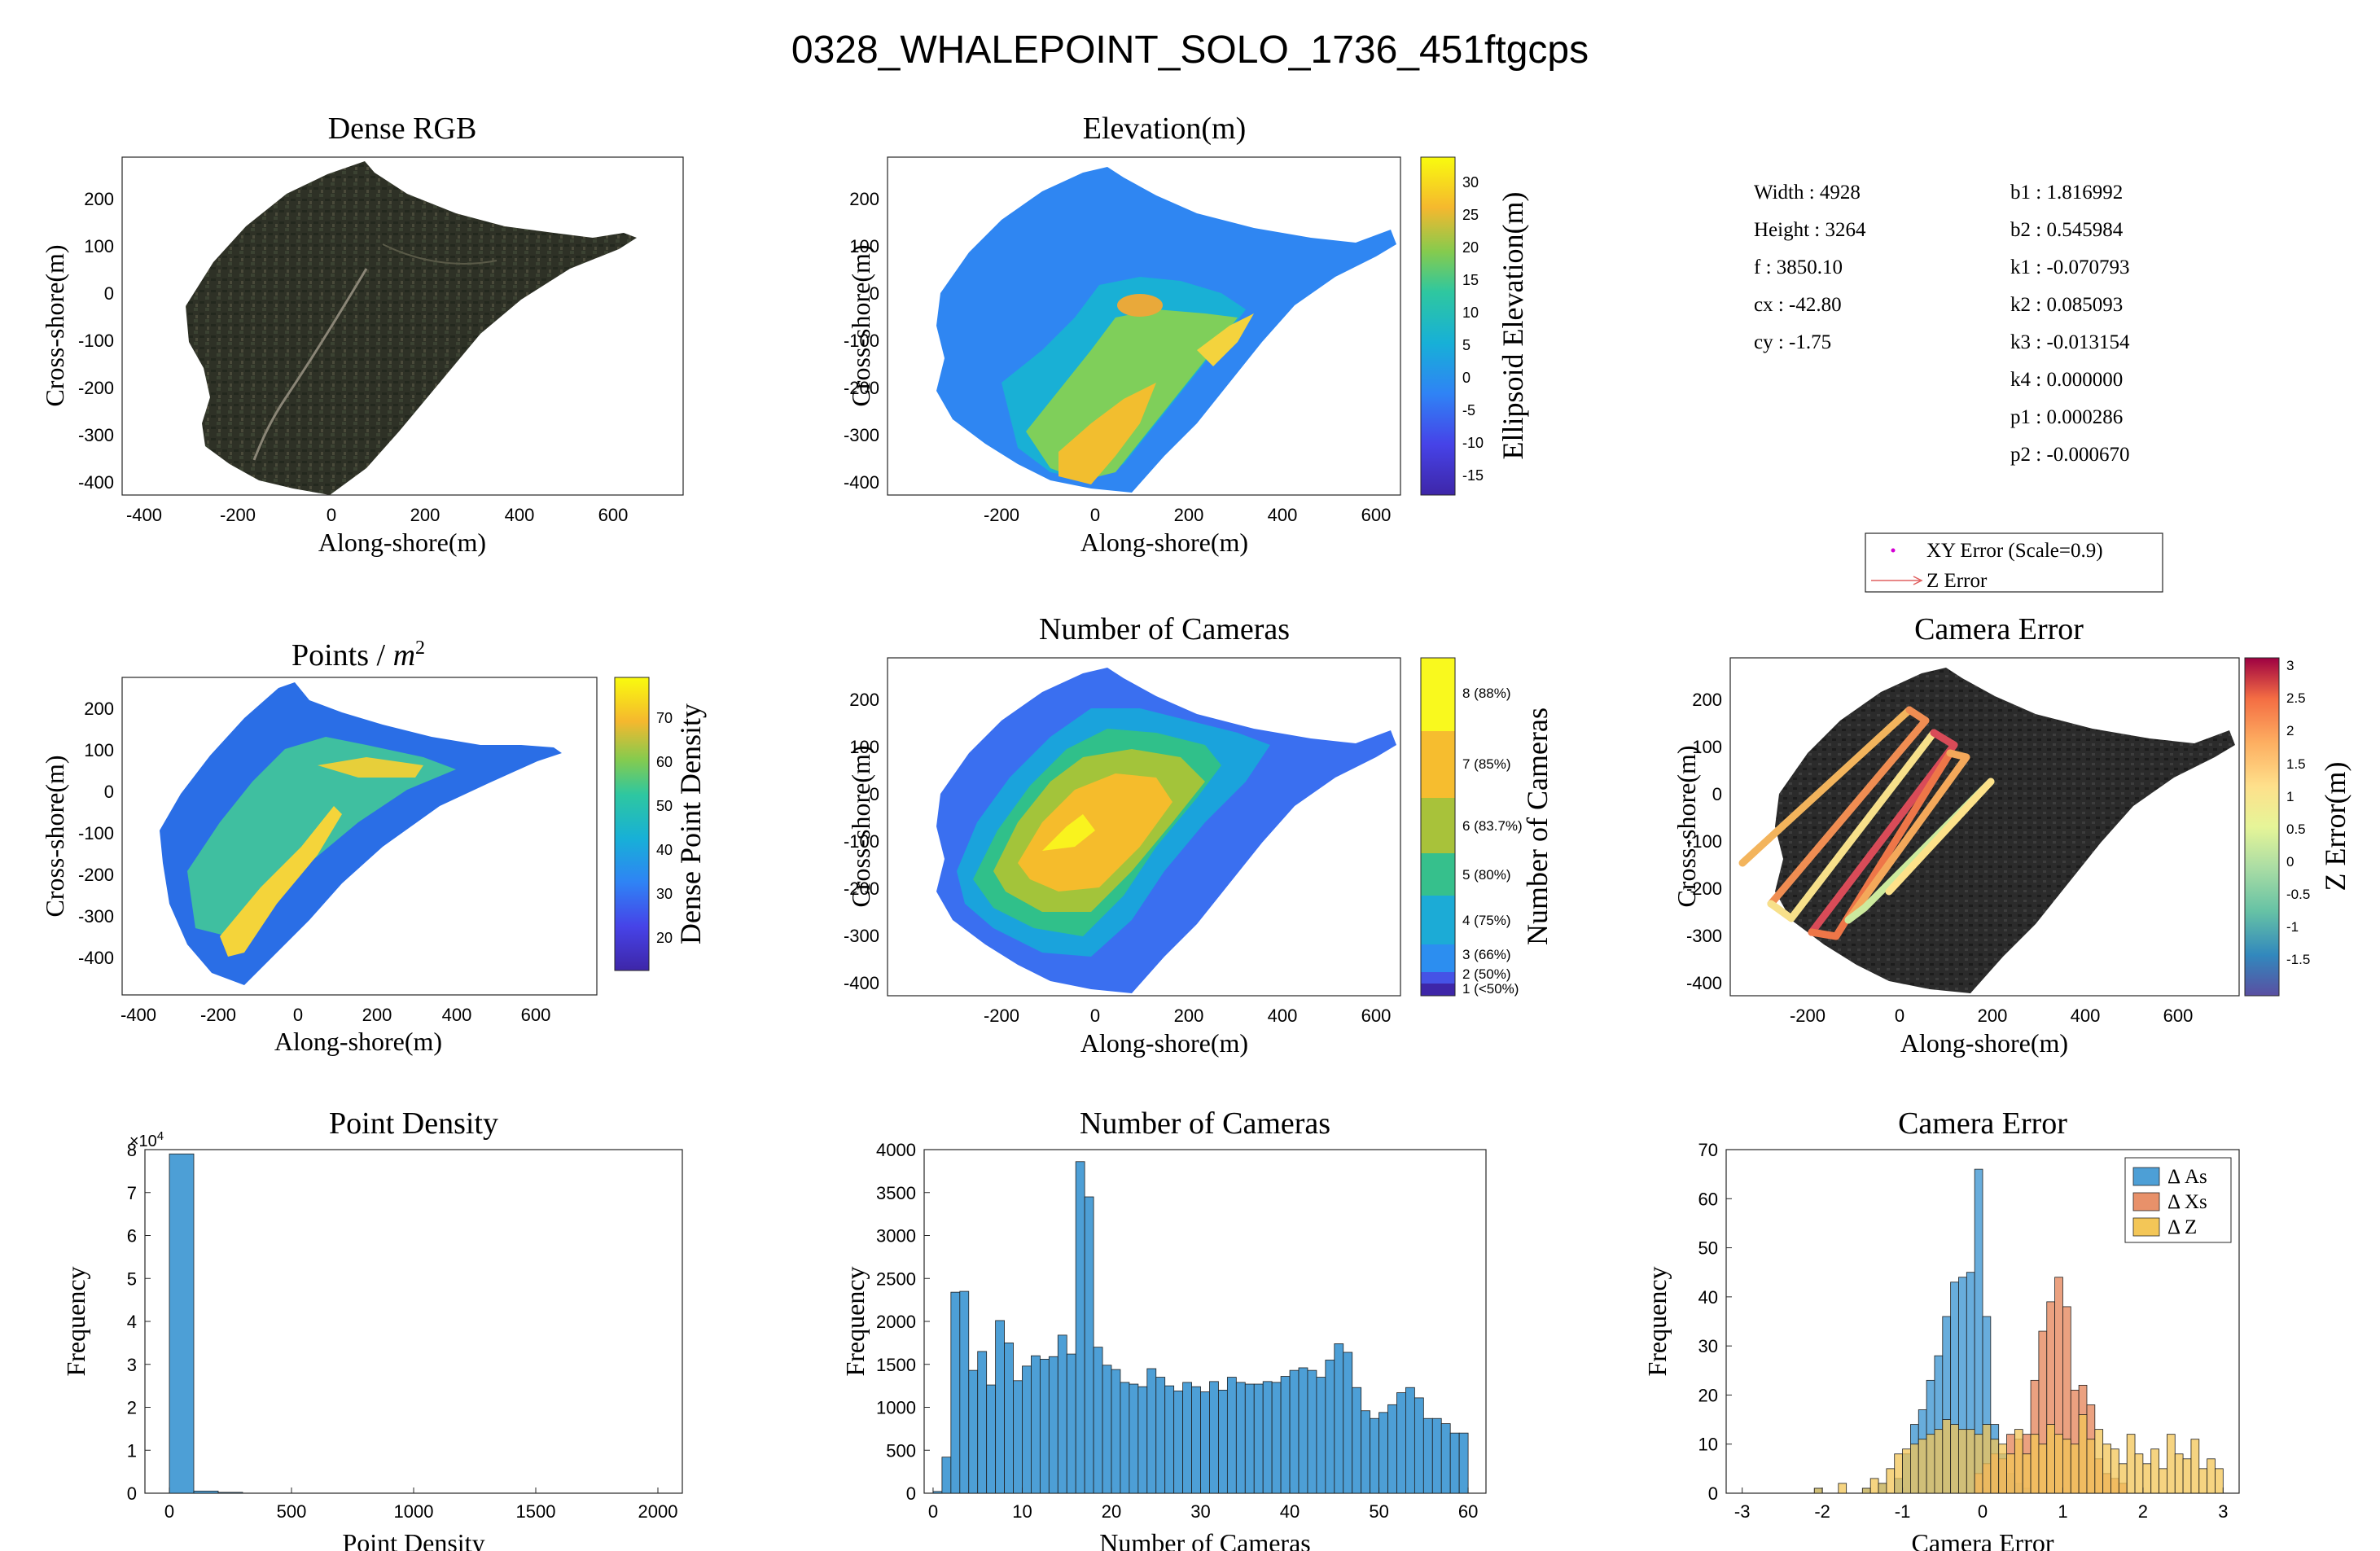  What do you see at coordinates (1290, 1511) in the screenshot?
I see `x-tick-label: 40` at bounding box center [1290, 1511].